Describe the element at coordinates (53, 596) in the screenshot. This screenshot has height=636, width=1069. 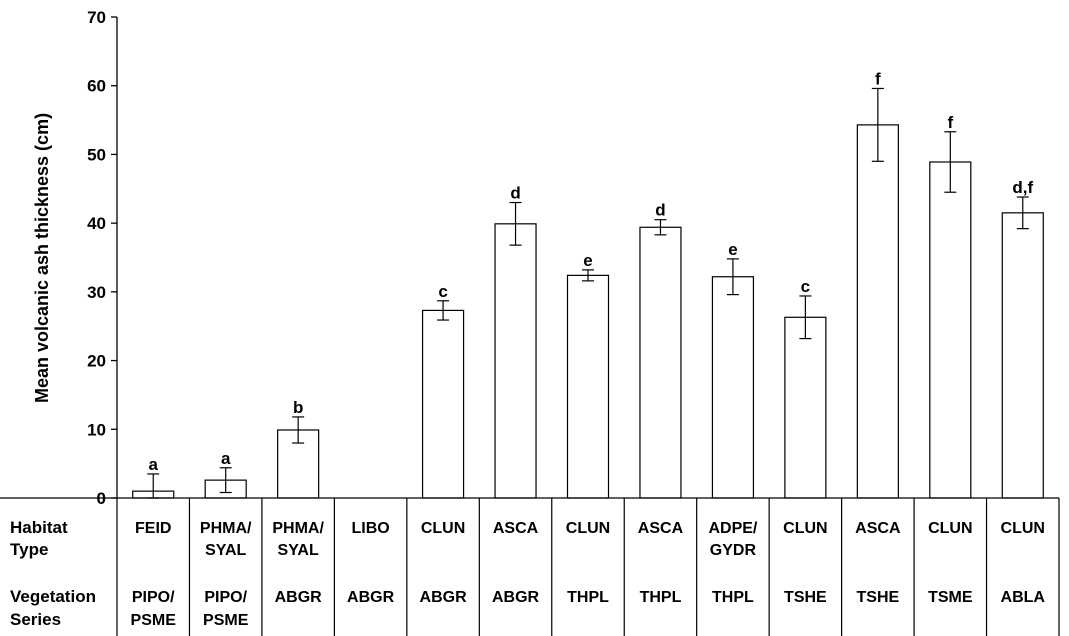
I see `vegetation-header-line-1: Vegetation` at that location.